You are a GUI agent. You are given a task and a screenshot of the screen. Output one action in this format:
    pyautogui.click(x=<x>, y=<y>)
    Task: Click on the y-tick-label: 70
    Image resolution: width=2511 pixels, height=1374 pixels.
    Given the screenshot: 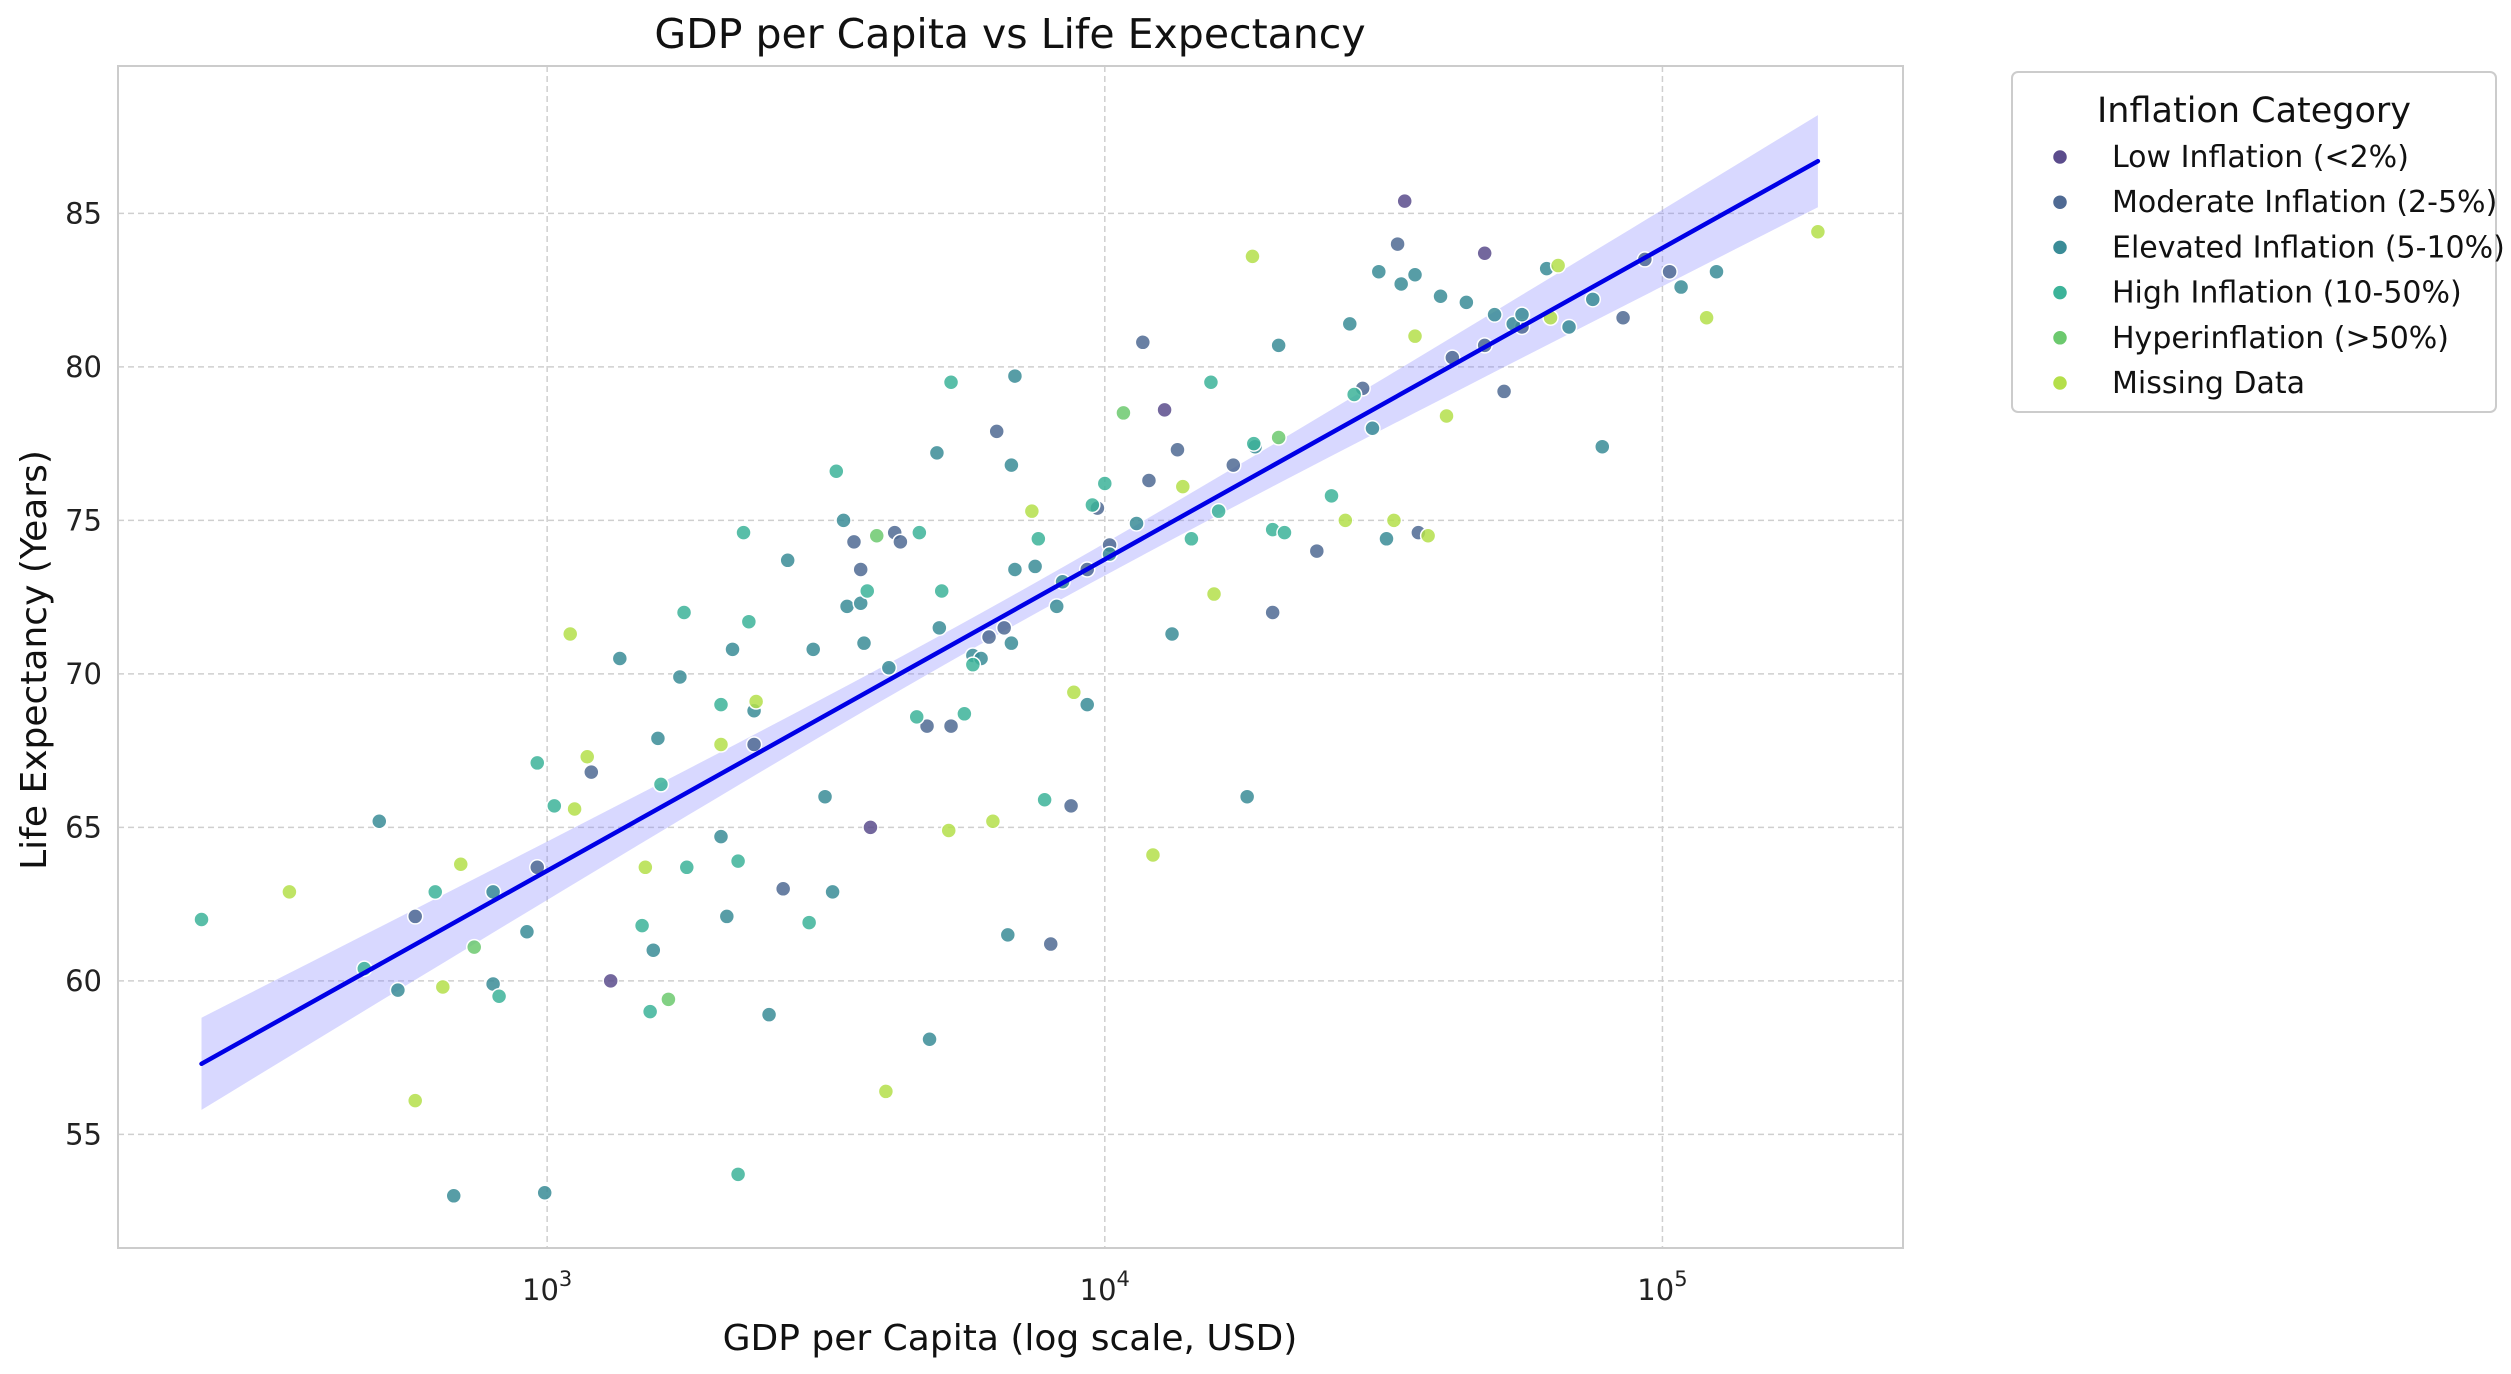 What is the action you would take?
    pyautogui.click(x=83, y=674)
    